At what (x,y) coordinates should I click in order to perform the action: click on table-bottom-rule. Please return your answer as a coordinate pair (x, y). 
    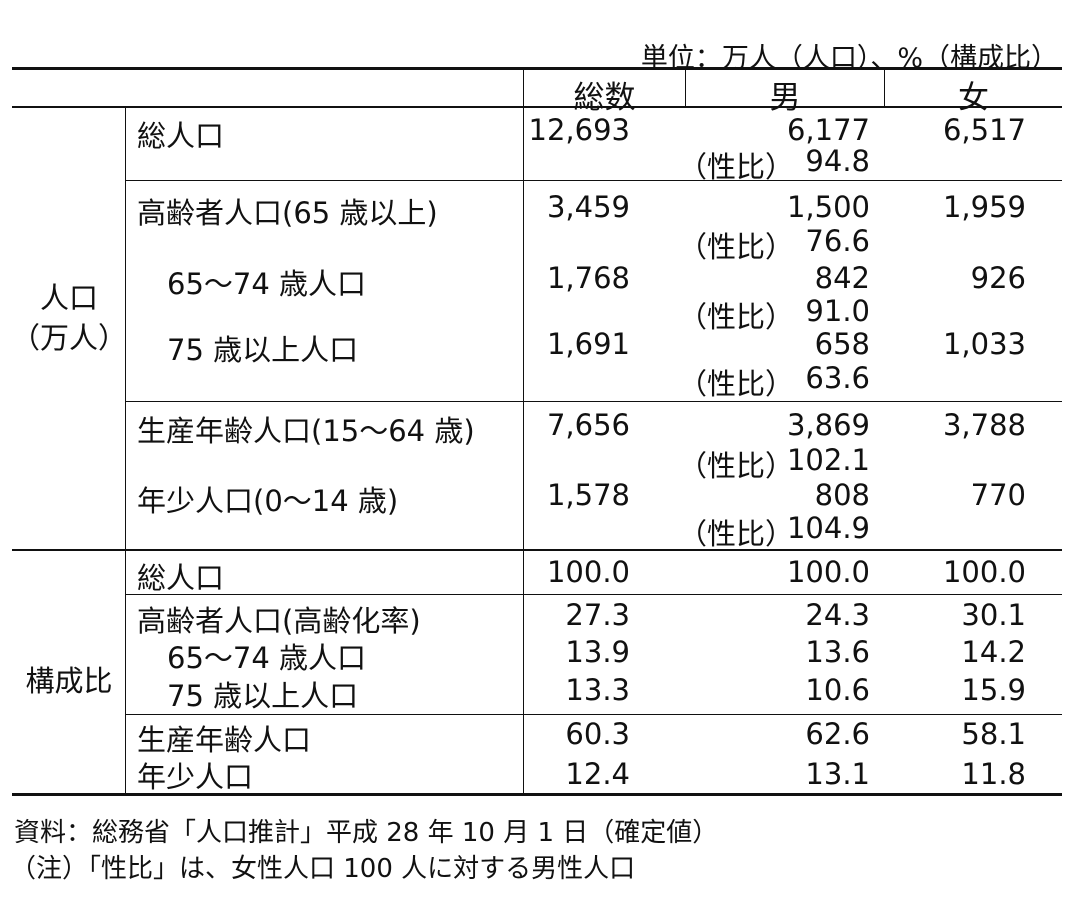
    Looking at the image, I should click on (537, 794).